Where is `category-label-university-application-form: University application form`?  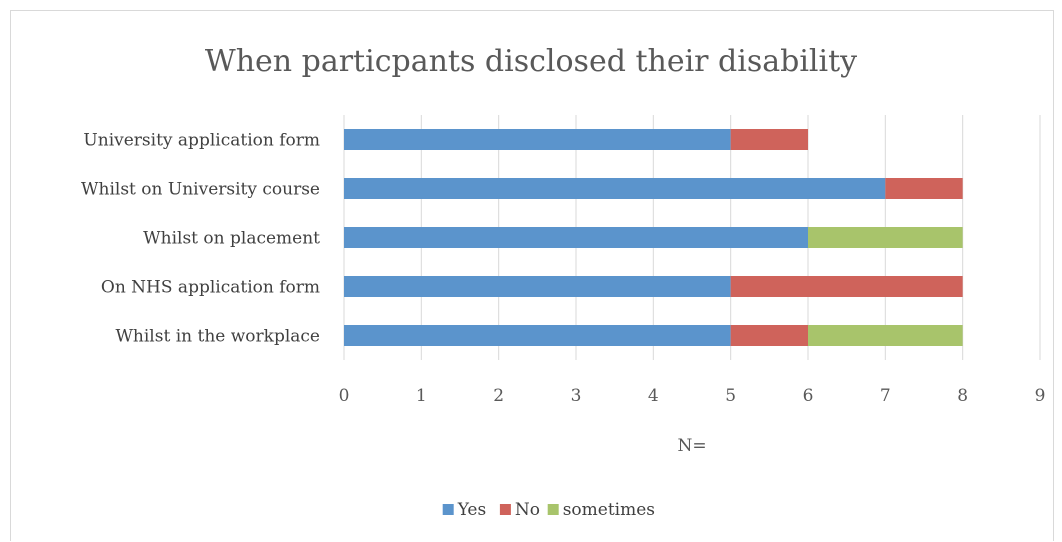 category-label-university-application-form: University application form is located at coordinates (201, 141).